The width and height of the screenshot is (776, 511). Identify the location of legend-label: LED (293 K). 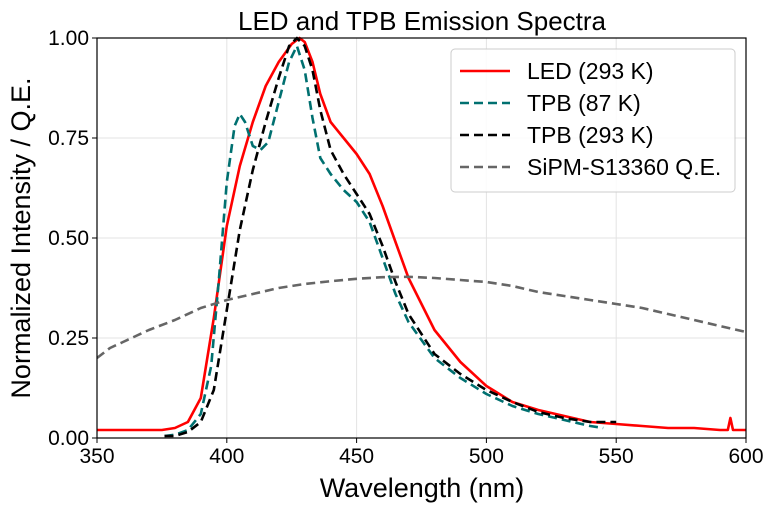
(590, 71).